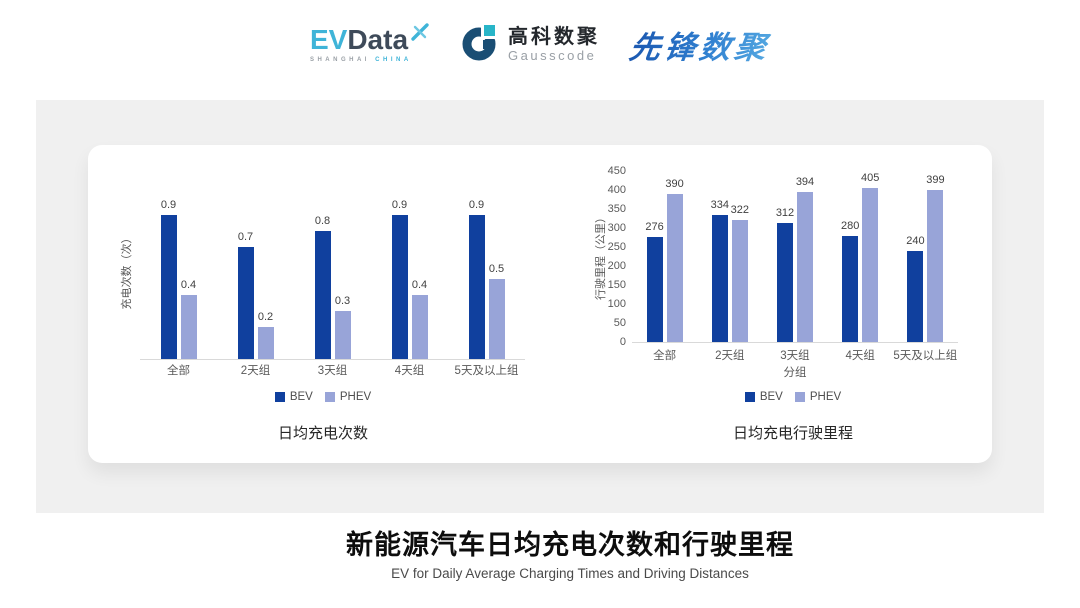  I want to click on gausscode-en-name: Gausscode, so click(552, 55).